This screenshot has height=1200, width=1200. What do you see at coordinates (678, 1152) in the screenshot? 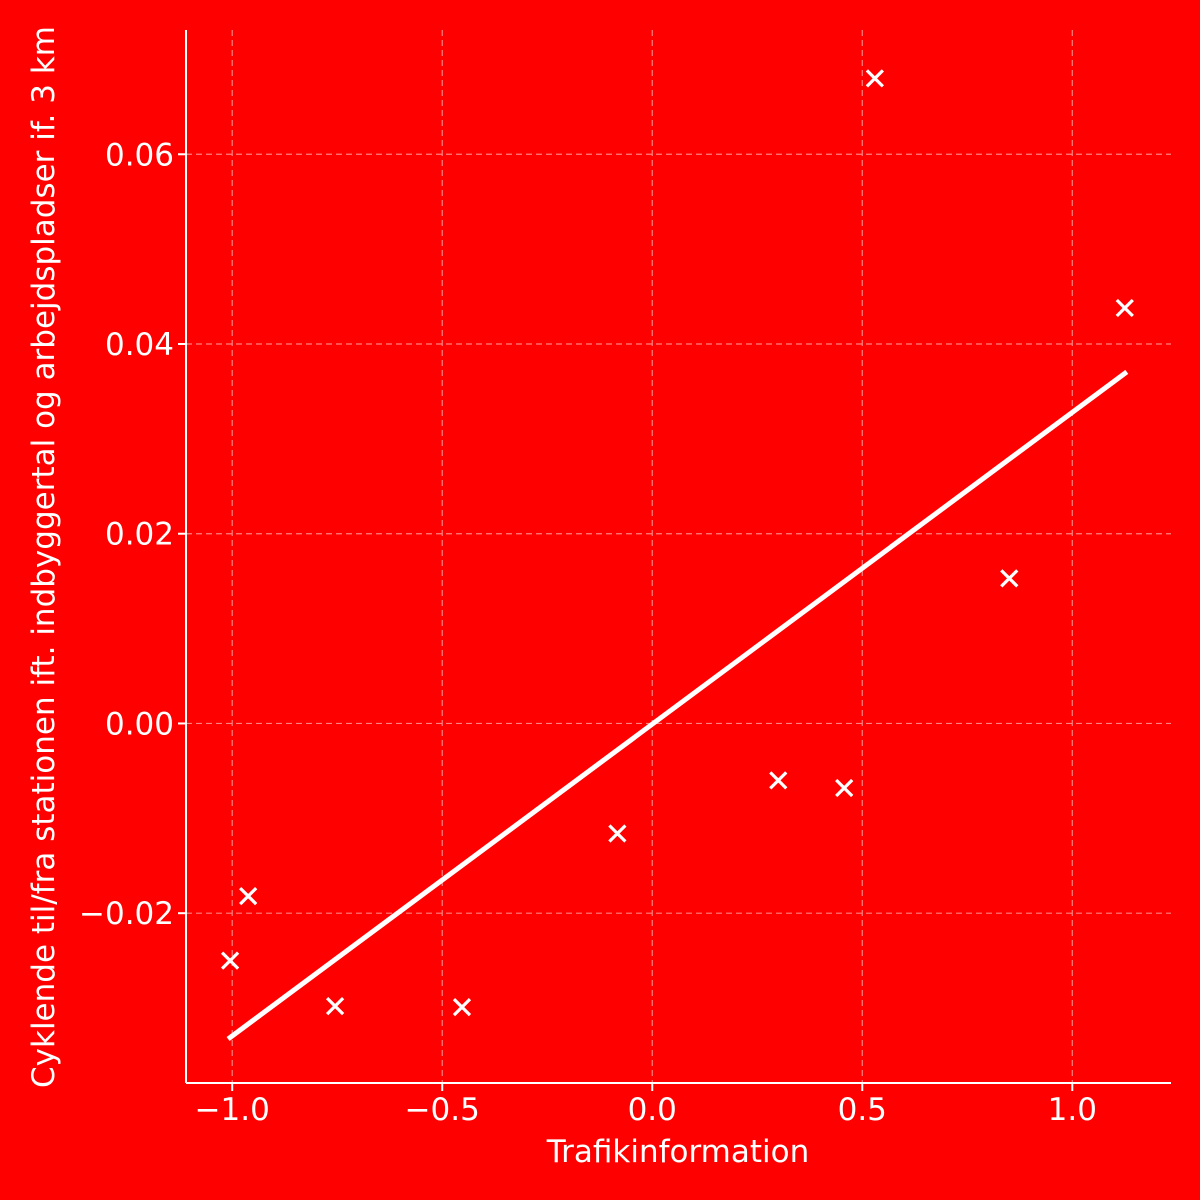
I see `x-axis-label: Trafikinformation` at bounding box center [678, 1152].